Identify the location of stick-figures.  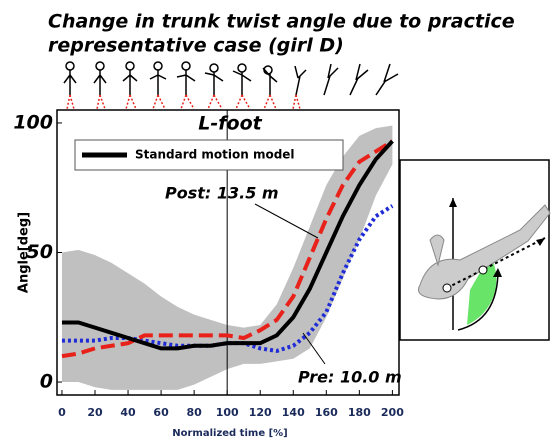
(231, 85).